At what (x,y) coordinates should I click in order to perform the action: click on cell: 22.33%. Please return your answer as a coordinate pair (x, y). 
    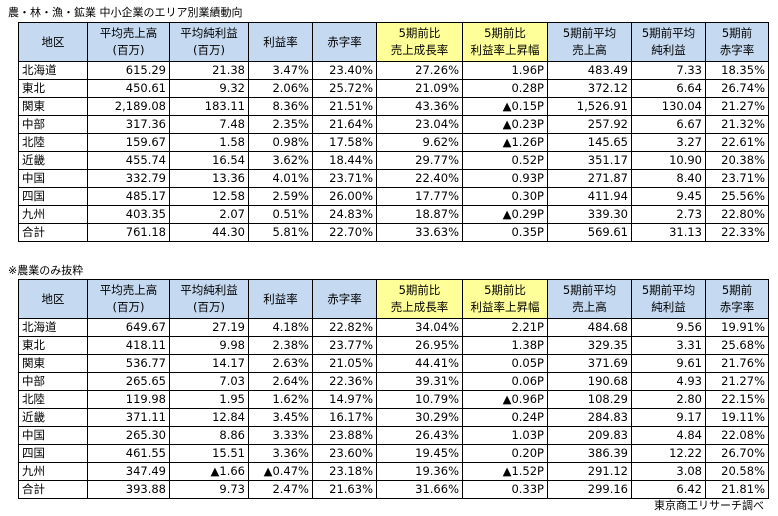
    Looking at the image, I should click on (737, 232).